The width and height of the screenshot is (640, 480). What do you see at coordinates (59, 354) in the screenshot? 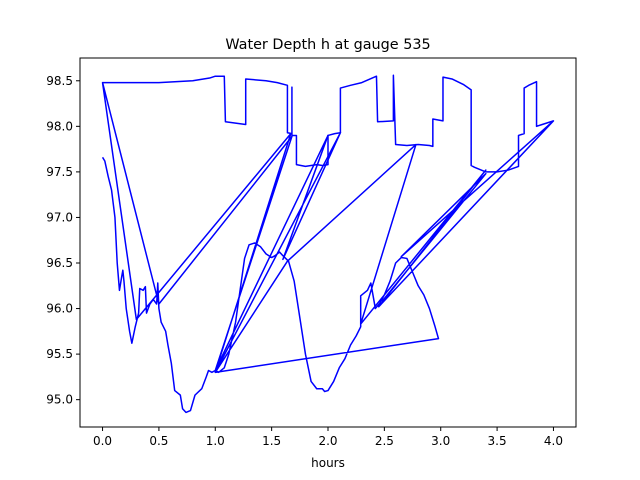
I see `y-tick-label: 95.5` at bounding box center [59, 354].